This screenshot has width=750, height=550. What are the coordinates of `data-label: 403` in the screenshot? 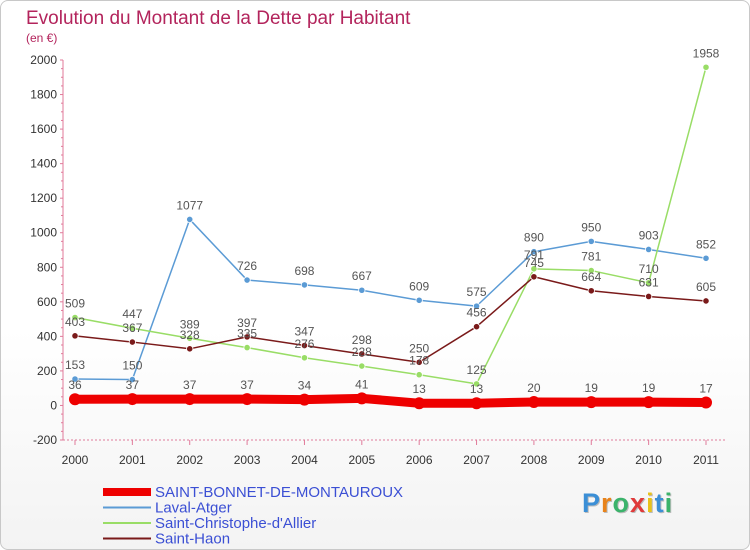 It's located at (75, 322).